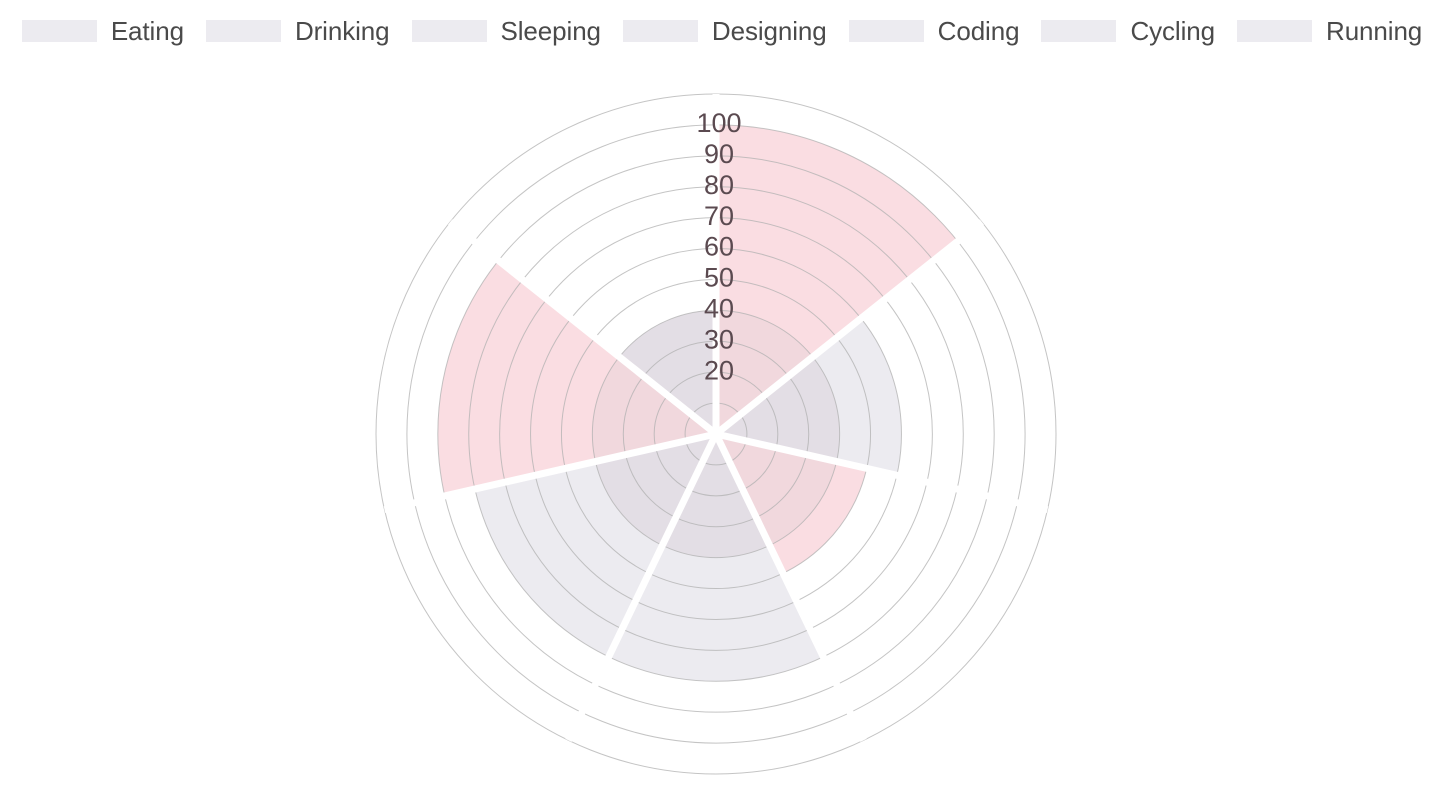 The width and height of the screenshot is (1444, 794). Describe the element at coordinates (719, 247) in the screenshot. I see `radial-tick-label: 60` at that location.